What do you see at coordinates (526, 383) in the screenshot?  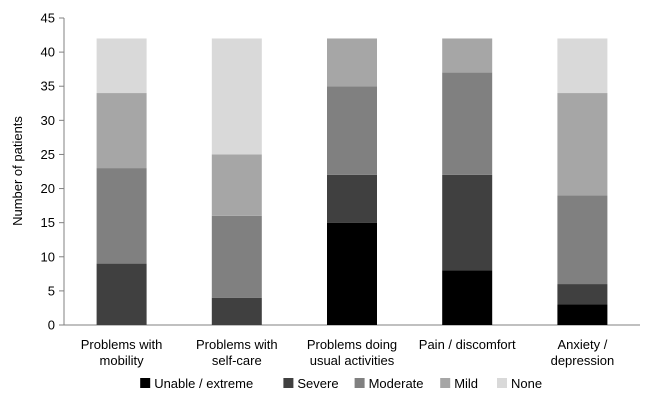 I see `legend-label: None` at bounding box center [526, 383].